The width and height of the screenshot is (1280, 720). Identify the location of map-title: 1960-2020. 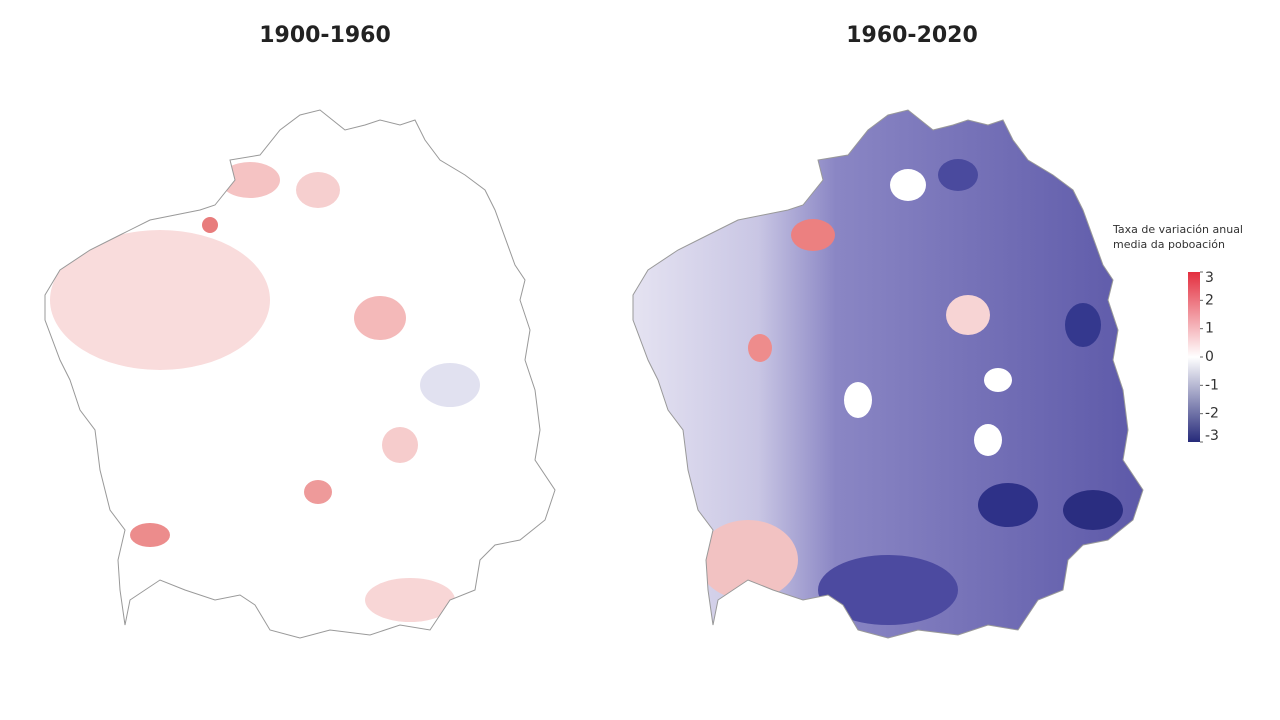
(912, 35).